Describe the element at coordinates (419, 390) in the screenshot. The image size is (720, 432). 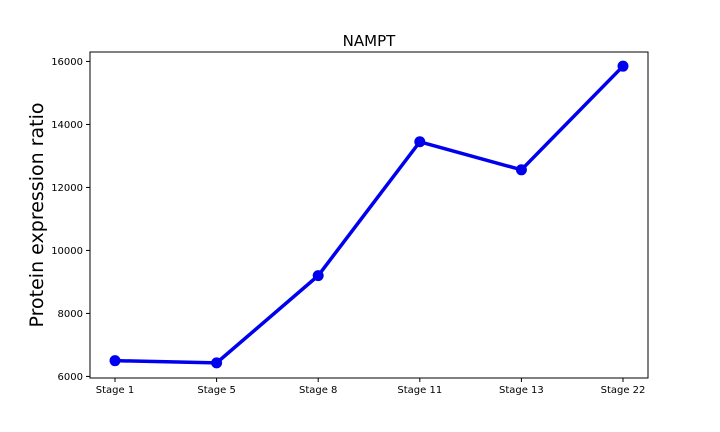
I see `x-tick-label: Stage 11` at that location.